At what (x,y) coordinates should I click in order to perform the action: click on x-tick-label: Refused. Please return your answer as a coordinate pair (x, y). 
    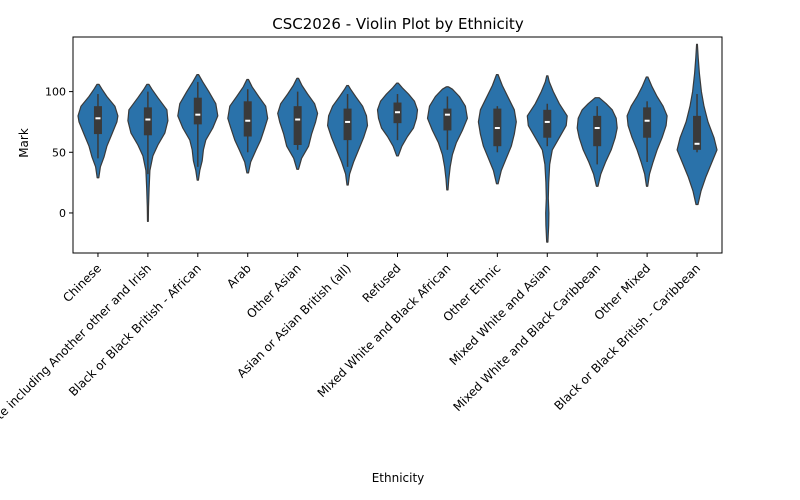
    Looking at the image, I should click on (382, 283).